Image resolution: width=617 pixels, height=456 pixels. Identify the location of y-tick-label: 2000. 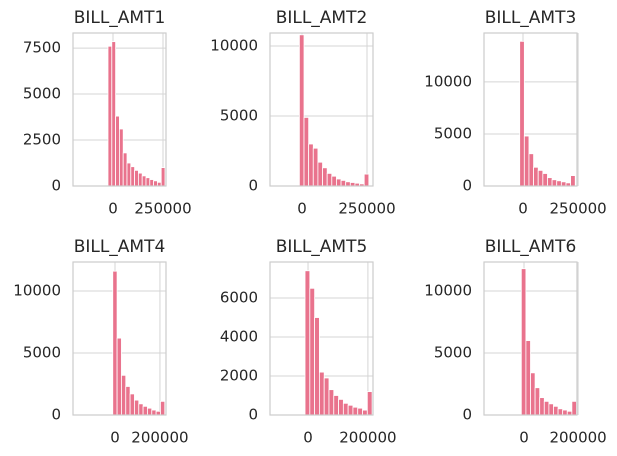
(239, 376).